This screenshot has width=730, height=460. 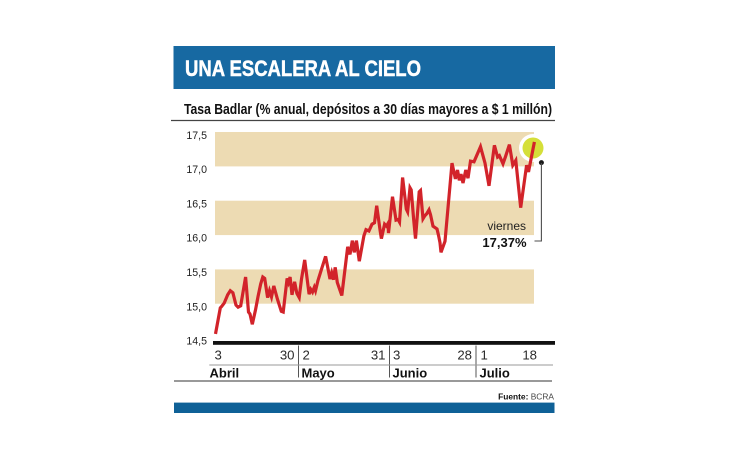 I want to click on svg-text: 14,5, so click(x=196, y=342).